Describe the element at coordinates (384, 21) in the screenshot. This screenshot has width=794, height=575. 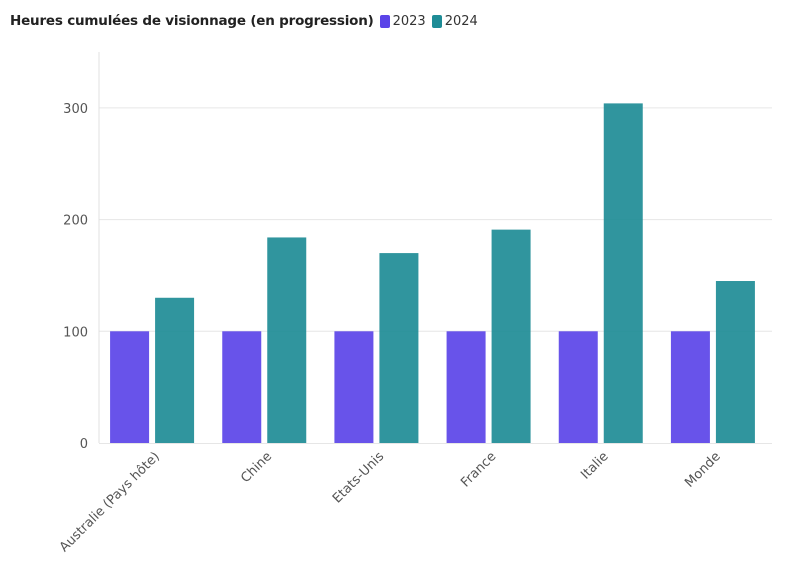
I see `legend-swatch-2023` at that location.